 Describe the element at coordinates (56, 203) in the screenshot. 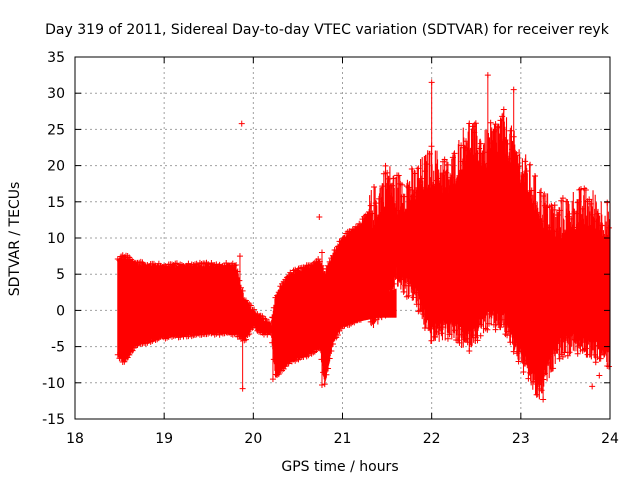

I see `y-tick-label: 15` at that location.